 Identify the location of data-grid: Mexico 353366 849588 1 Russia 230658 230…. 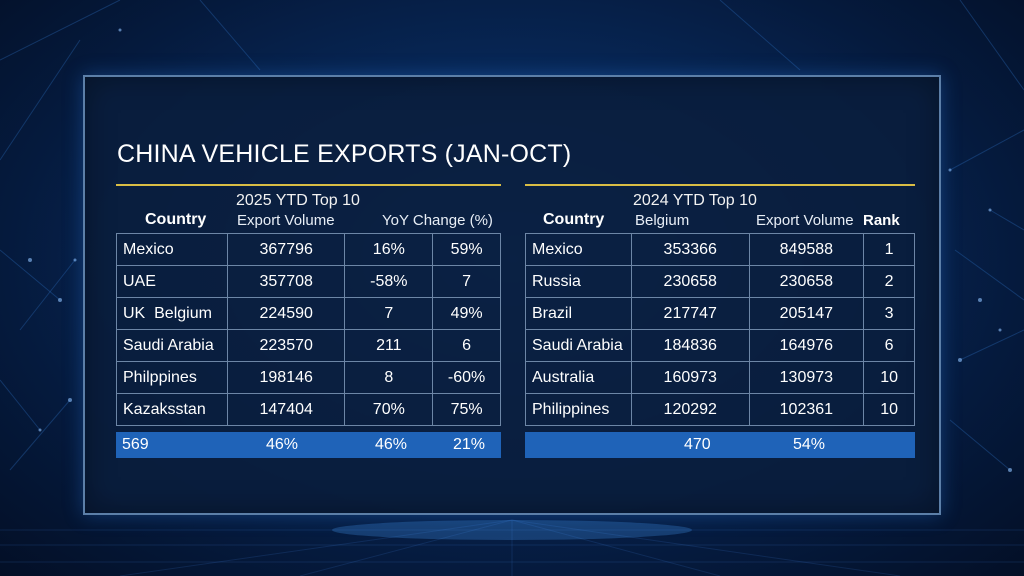
(720, 329).